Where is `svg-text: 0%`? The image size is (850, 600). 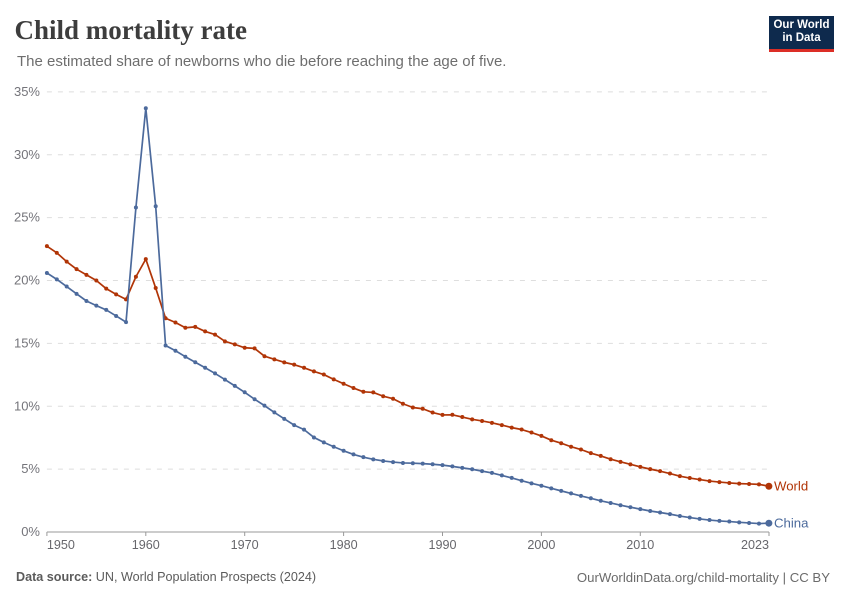 svg-text: 0% is located at coordinates (30, 531).